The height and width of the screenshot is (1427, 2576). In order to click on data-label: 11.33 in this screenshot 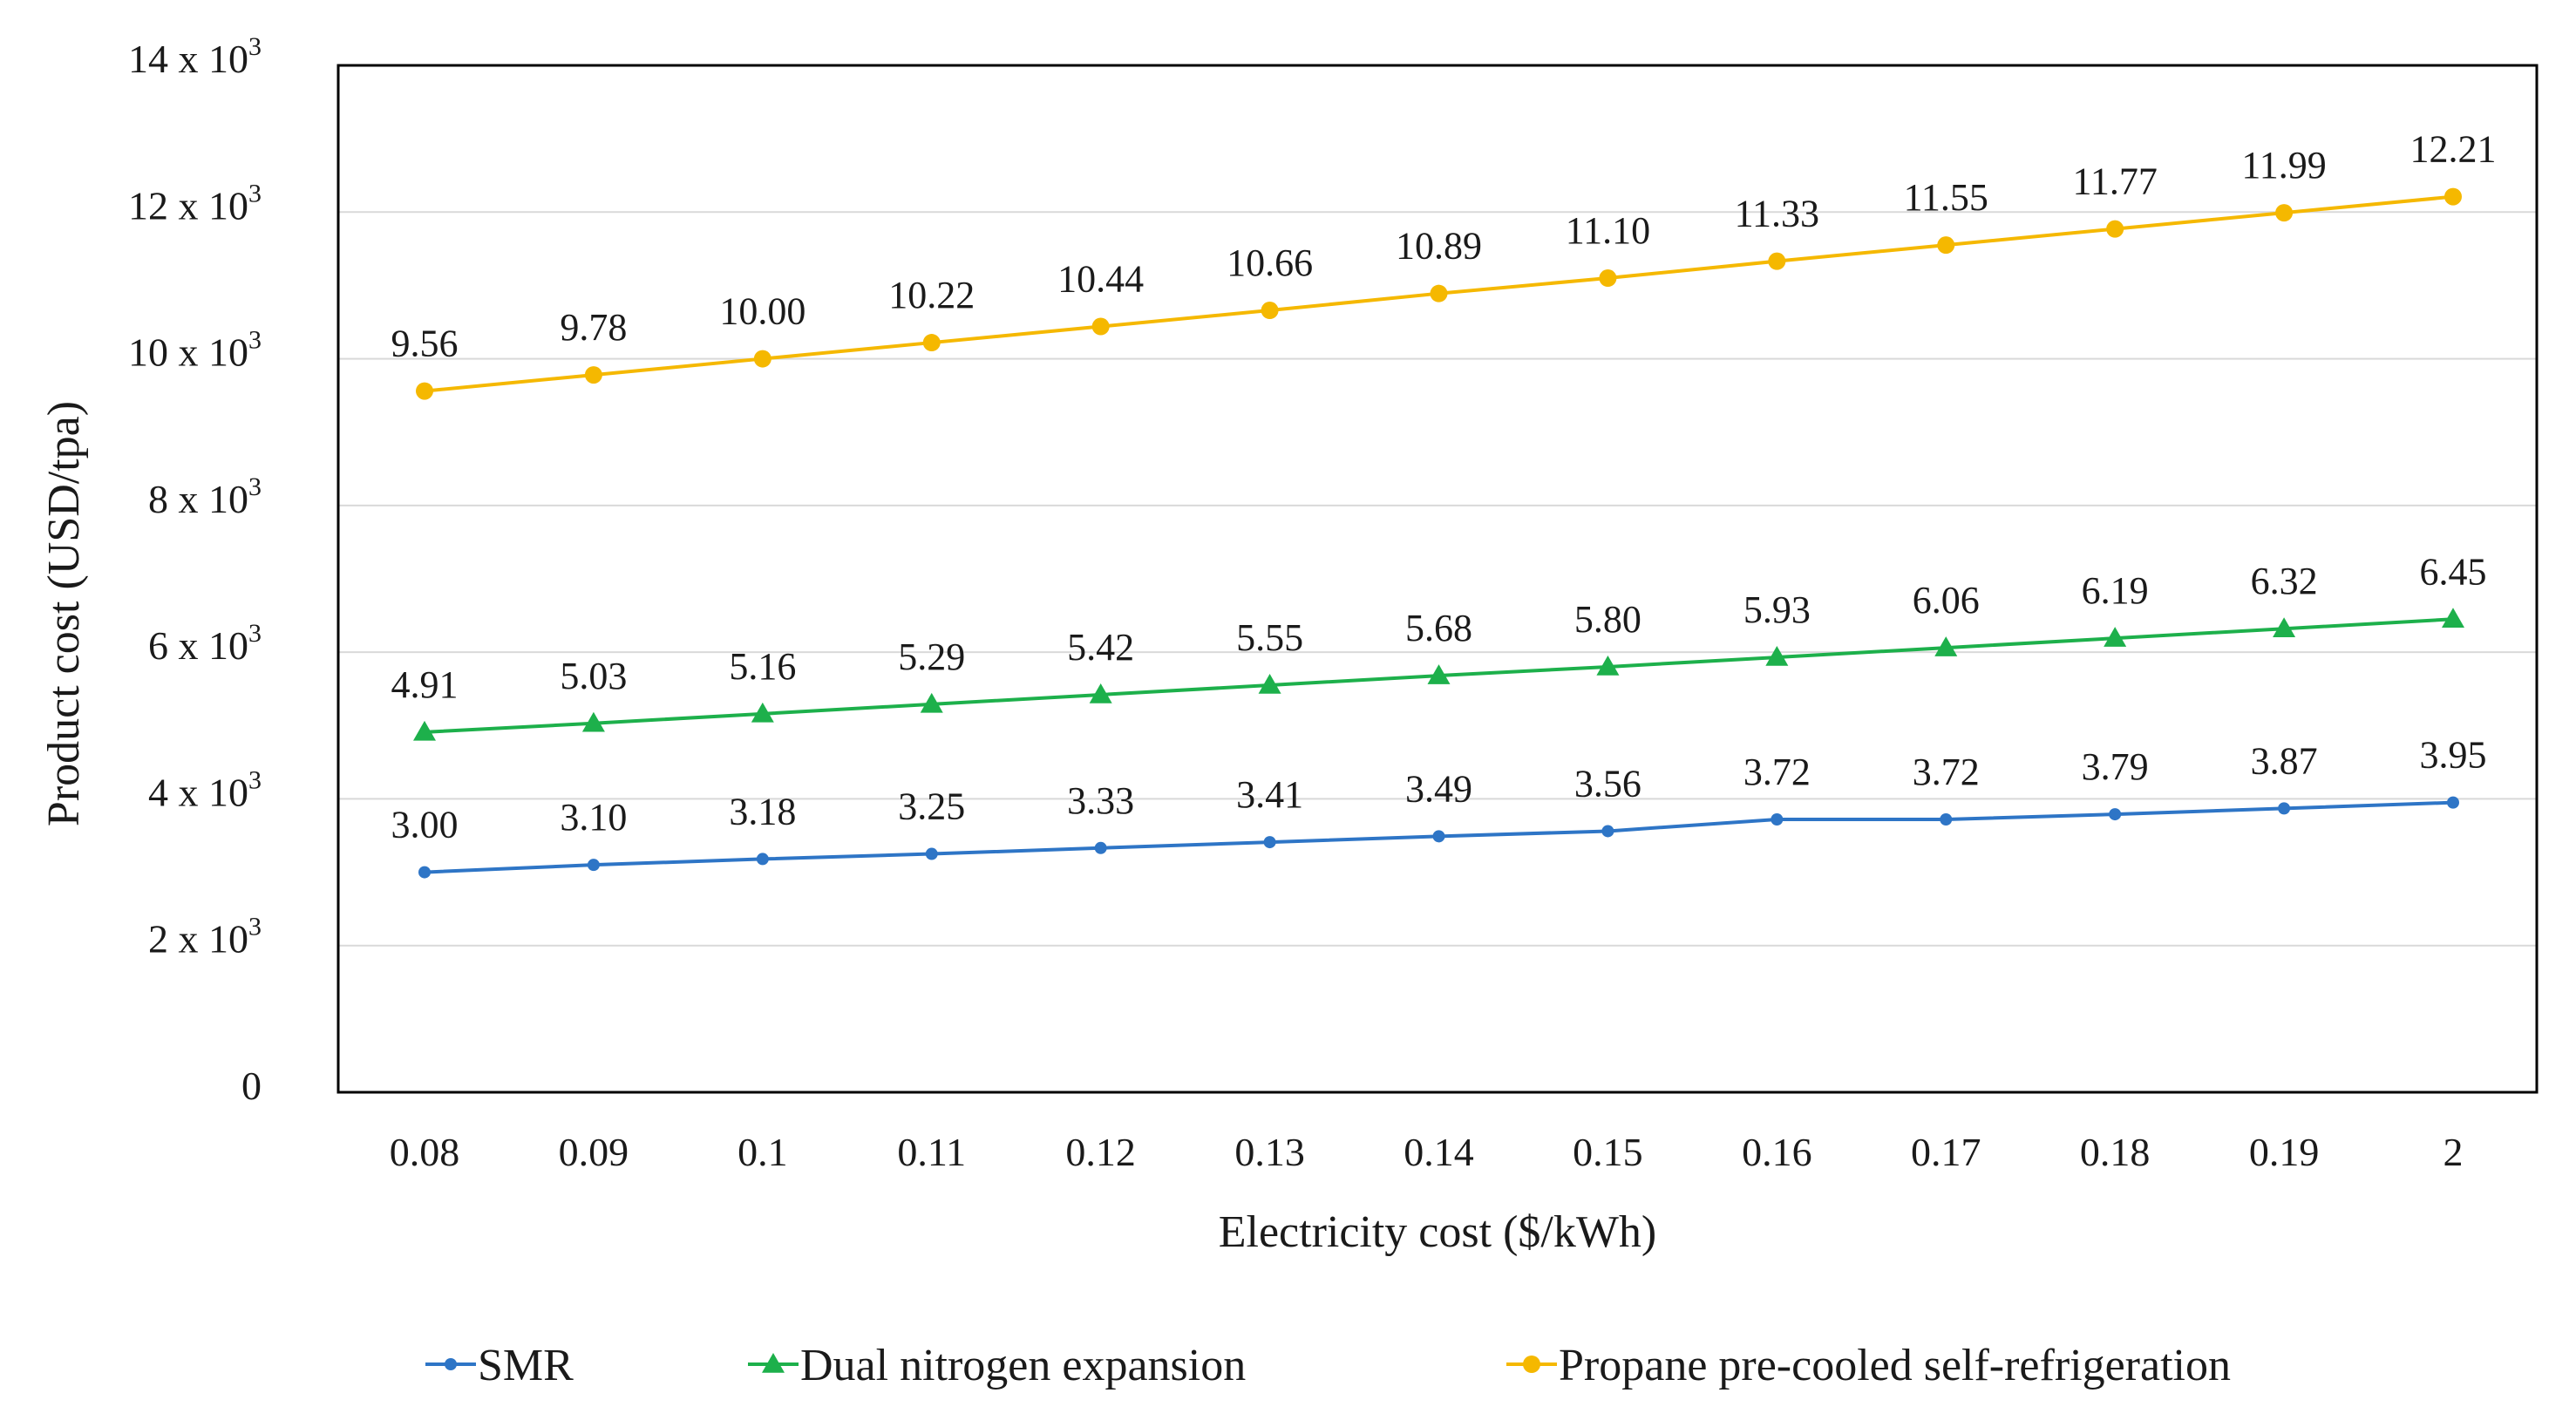, I will do `click(1777, 214)`.